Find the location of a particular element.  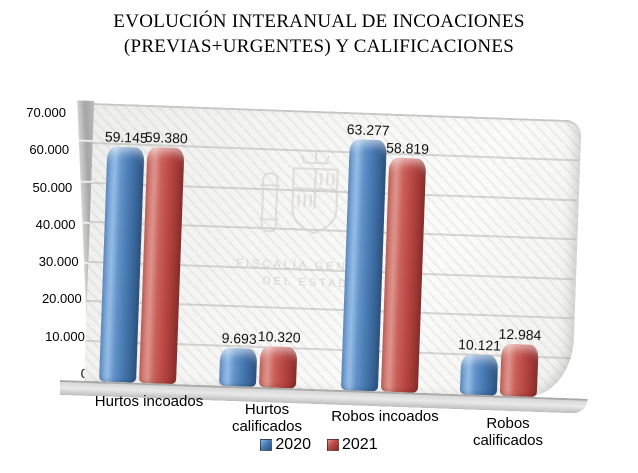

value-label: 58.819 is located at coordinates (407, 148).